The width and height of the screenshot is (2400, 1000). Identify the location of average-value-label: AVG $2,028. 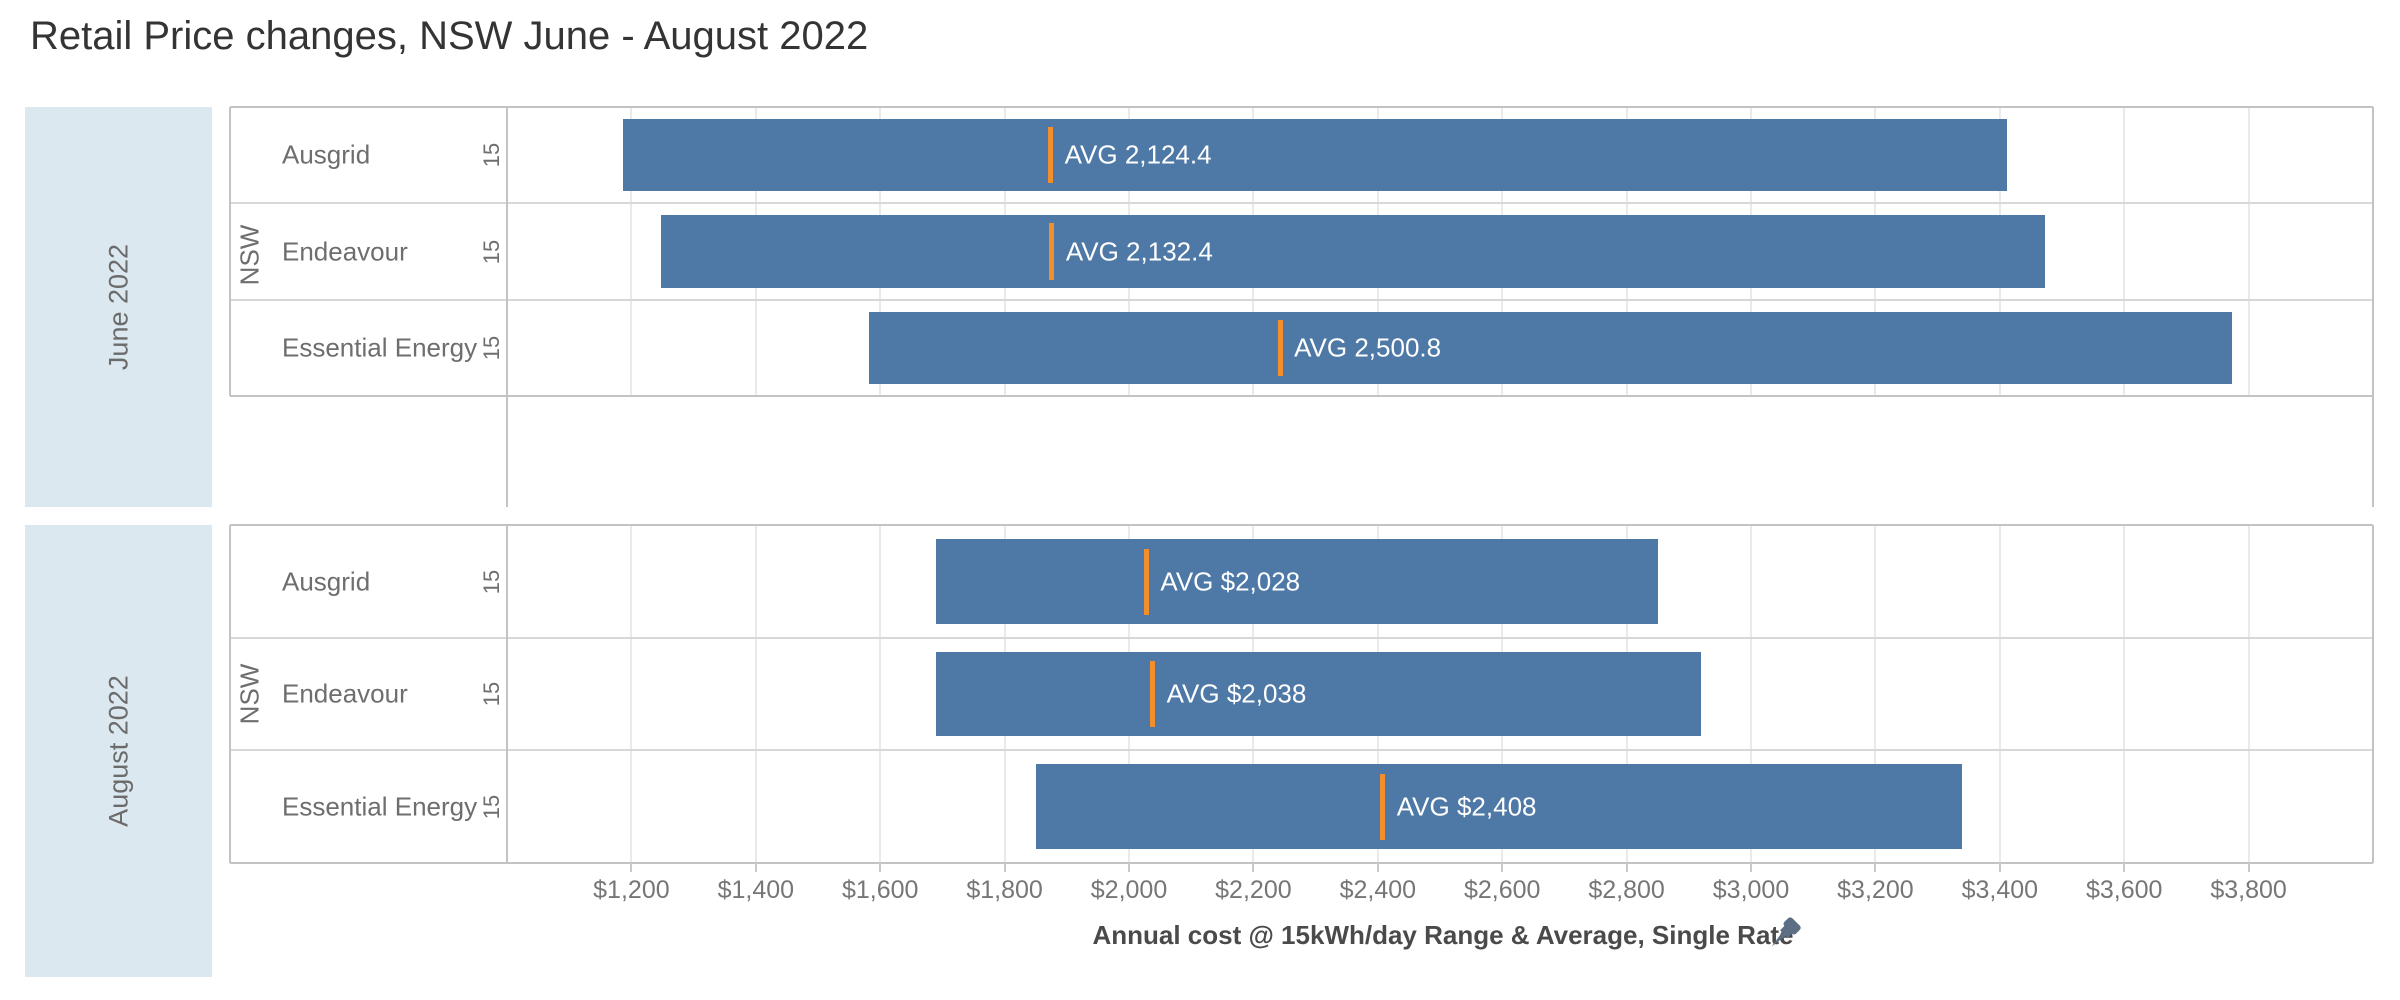
(1230, 581).